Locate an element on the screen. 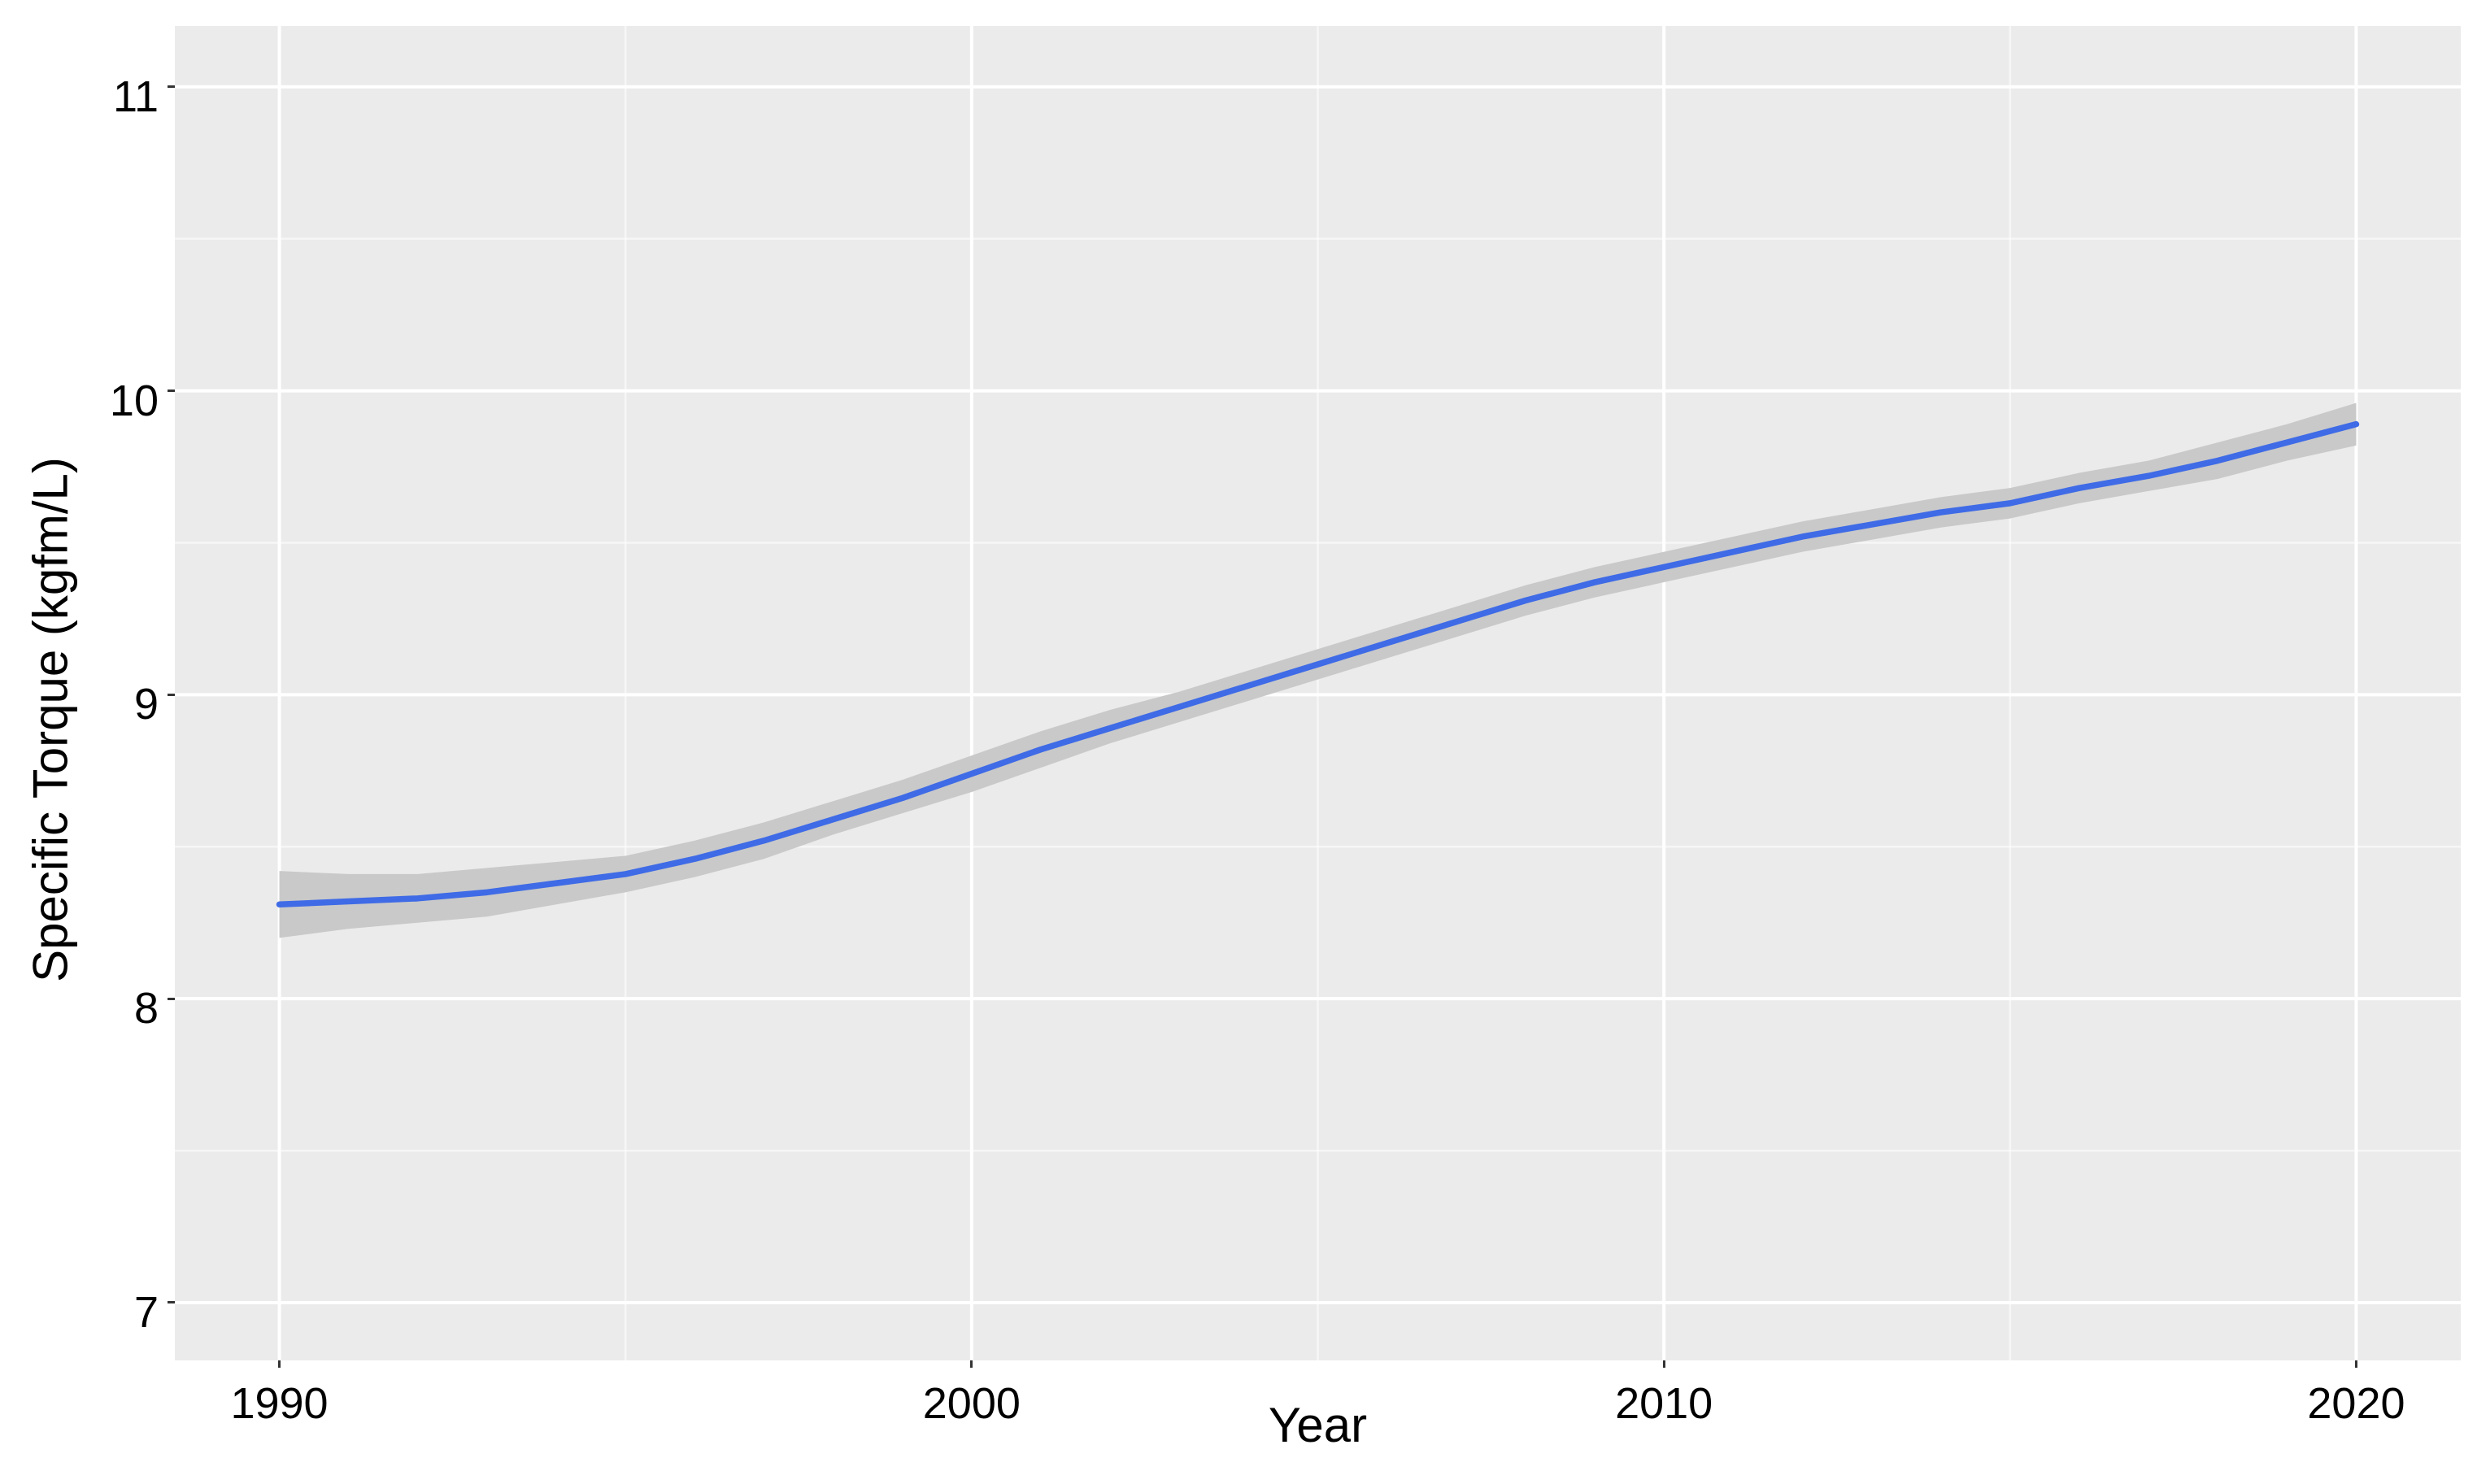  y-tick-label-11: 11 is located at coordinates (135, 96).